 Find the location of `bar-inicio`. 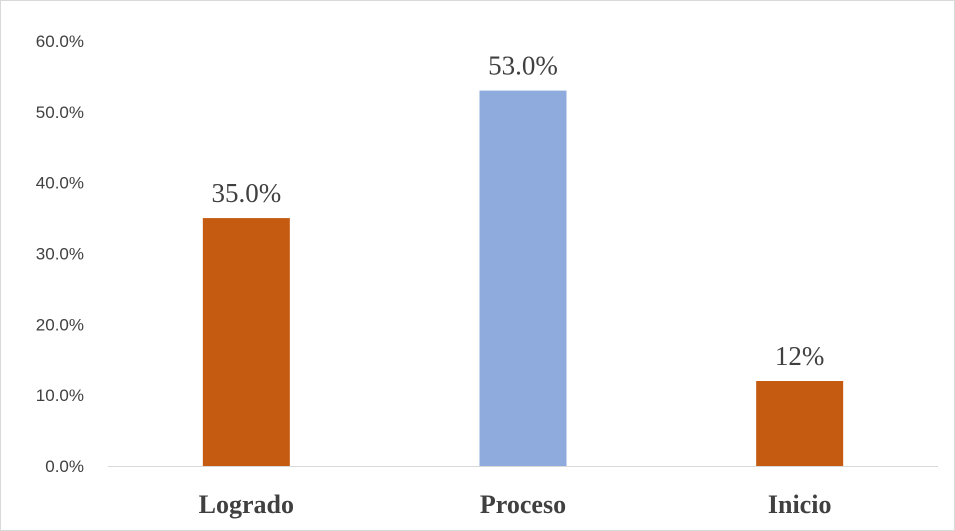

bar-inicio is located at coordinates (800, 423).